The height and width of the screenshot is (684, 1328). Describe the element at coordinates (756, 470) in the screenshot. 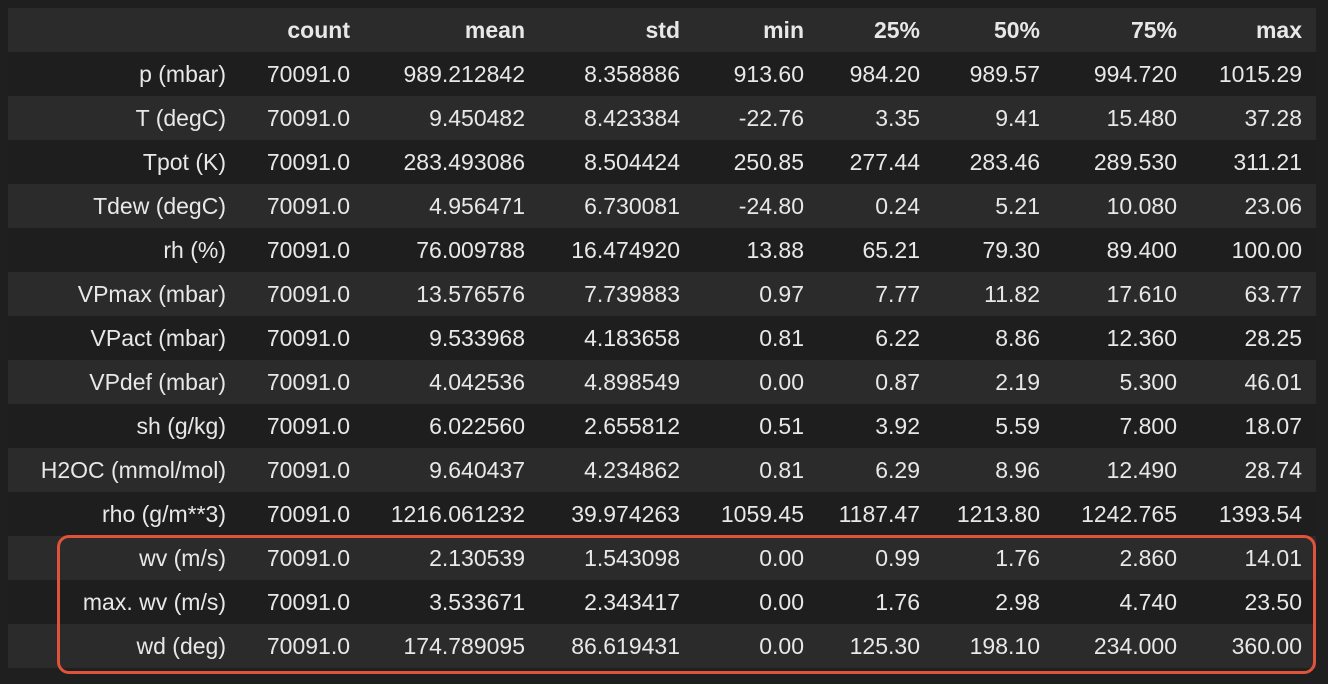

I see `table-cell: 0.81` at that location.